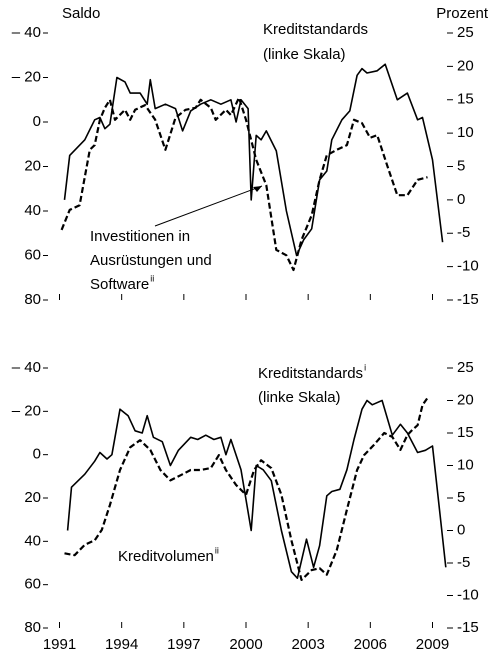 The image size is (491, 657). What do you see at coordinates (119, 284) in the screenshot?
I see `annotation: Software` at bounding box center [119, 284].